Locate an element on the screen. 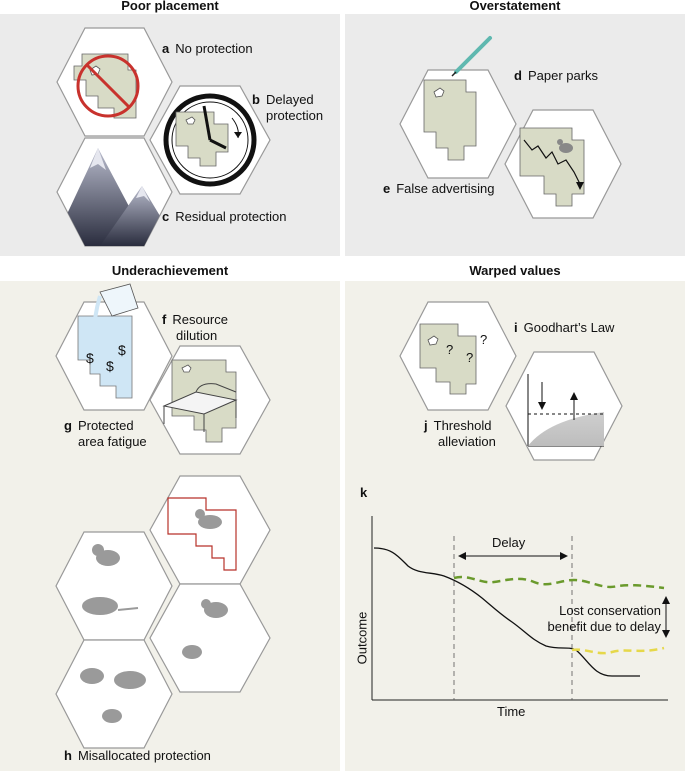 This screenshot has height=771, width=685. label-b: b Delayed protection is located at coordinates (288, 107).